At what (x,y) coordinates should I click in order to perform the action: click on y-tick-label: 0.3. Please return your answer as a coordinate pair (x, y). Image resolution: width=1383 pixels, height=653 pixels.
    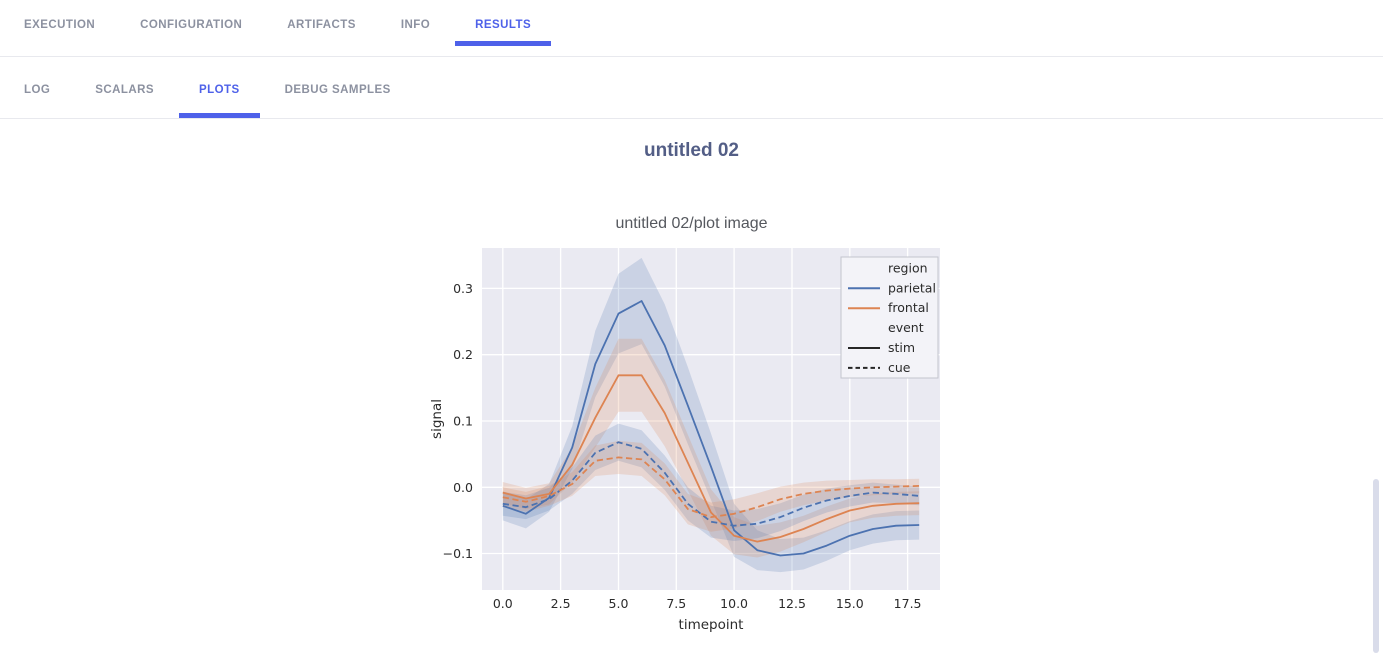
    Looking at the image, I should click on (463, 288).